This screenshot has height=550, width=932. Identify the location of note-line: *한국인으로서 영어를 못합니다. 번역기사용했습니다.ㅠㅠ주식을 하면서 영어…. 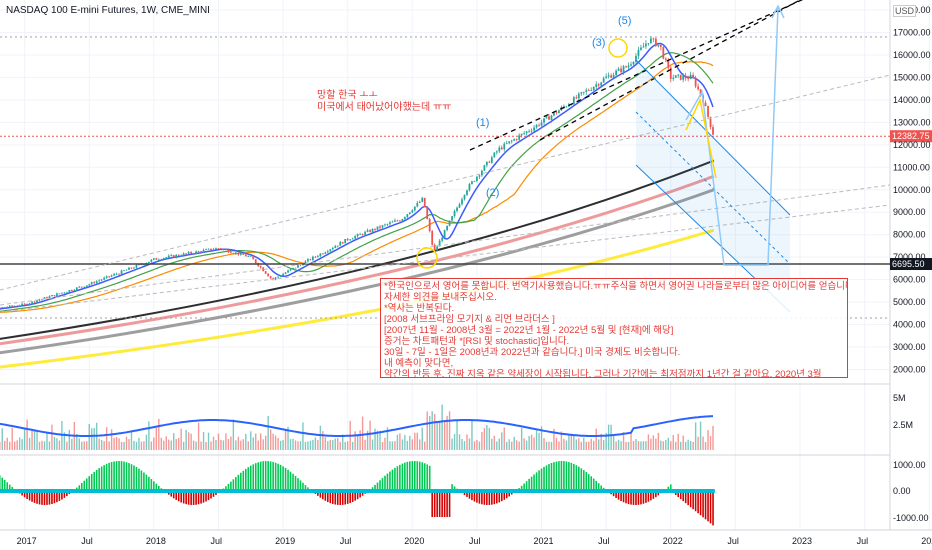
(616, 286).